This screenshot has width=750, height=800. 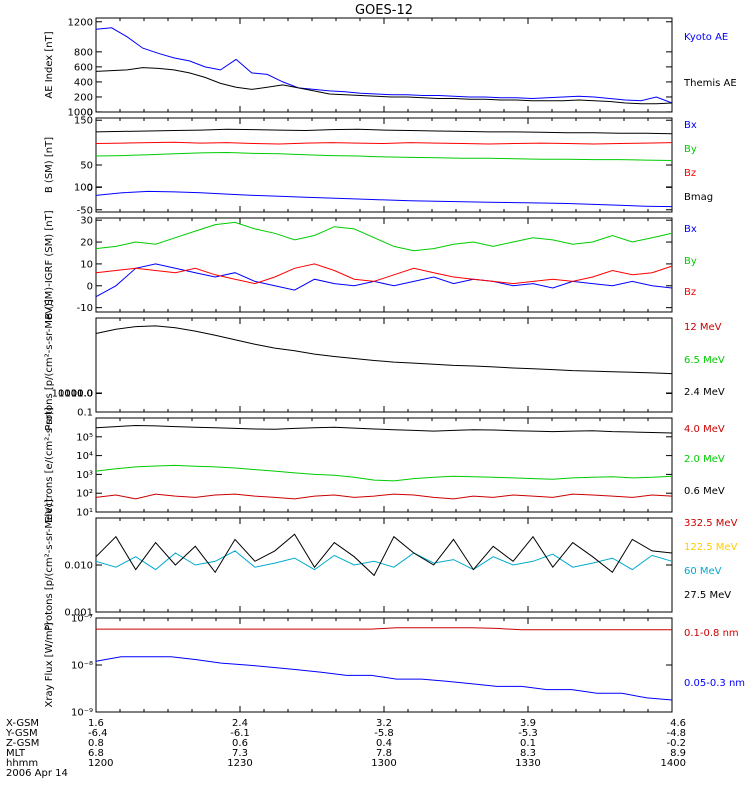 What do you see at coordinates (707, 595) in the screenshot?
I see `legend-entry: 27.5 MeV` at bounding box center [707, 595].